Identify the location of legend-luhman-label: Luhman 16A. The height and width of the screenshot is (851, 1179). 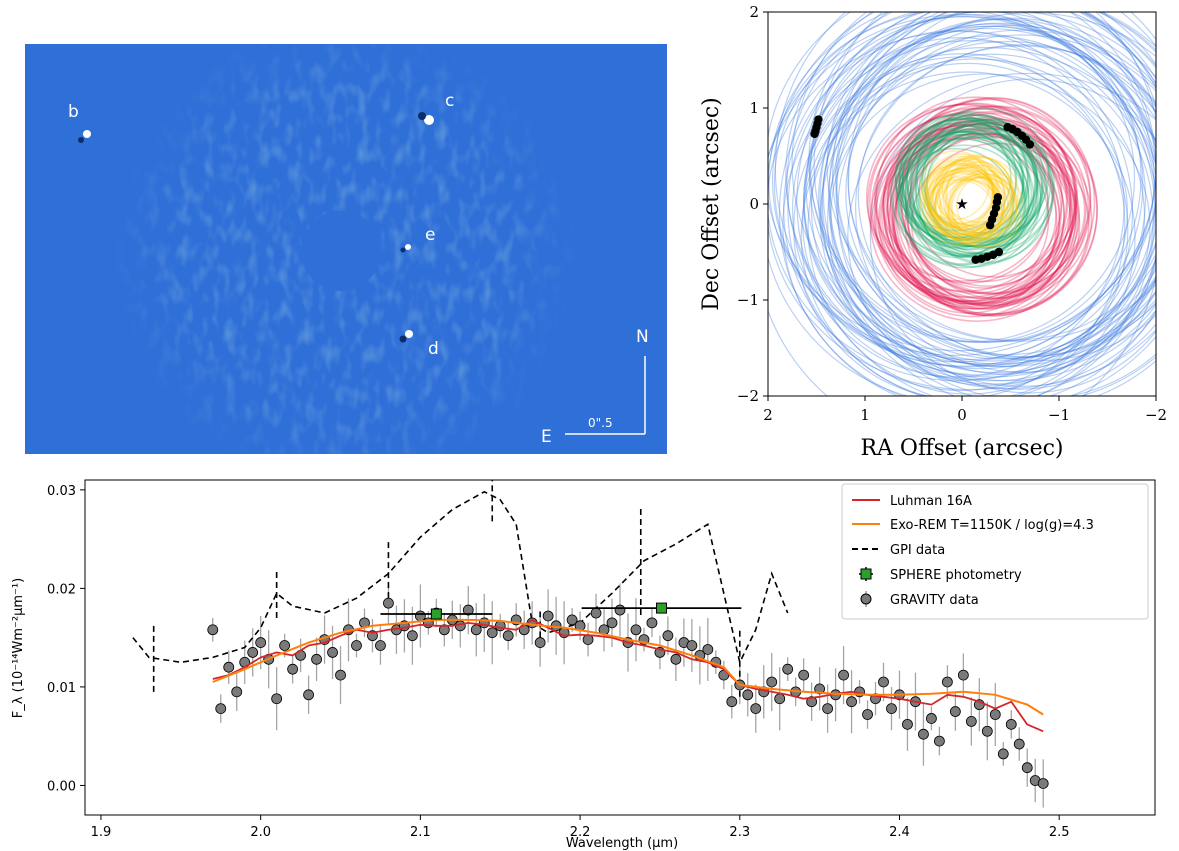
(931, 501).